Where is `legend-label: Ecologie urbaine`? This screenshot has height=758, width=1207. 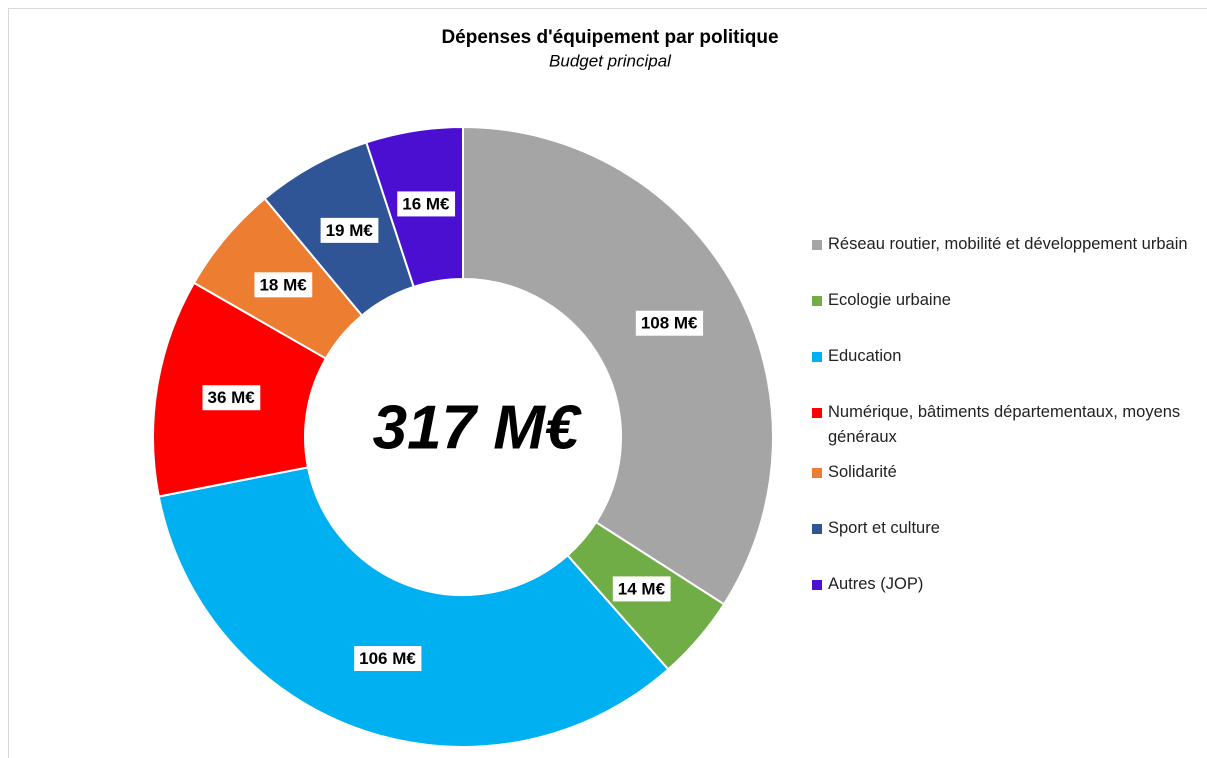
legend-label: Ecologie urbaine is located at coordinates (889, 300).